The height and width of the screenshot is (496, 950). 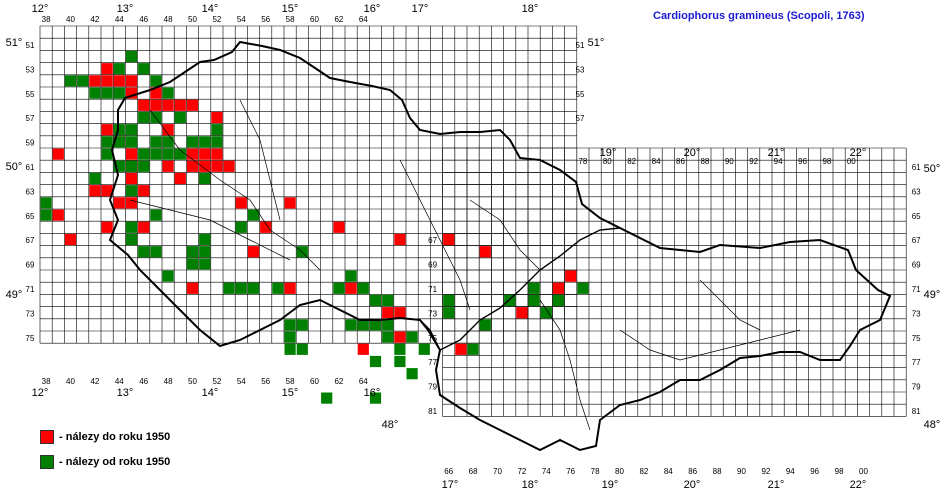 I want to click on column-label-bottom: 78, so click(x=595, y=471).